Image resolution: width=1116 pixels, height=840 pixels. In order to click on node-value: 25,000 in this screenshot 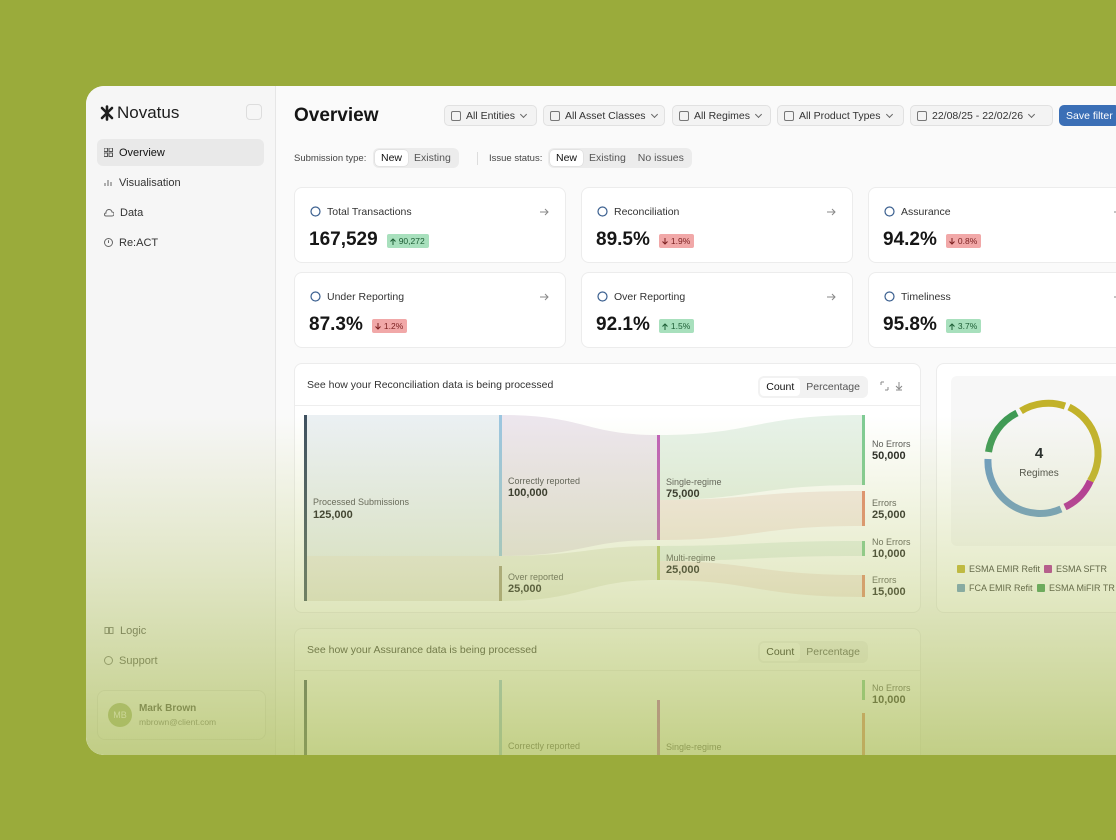, I will do `click(889, 515)`.